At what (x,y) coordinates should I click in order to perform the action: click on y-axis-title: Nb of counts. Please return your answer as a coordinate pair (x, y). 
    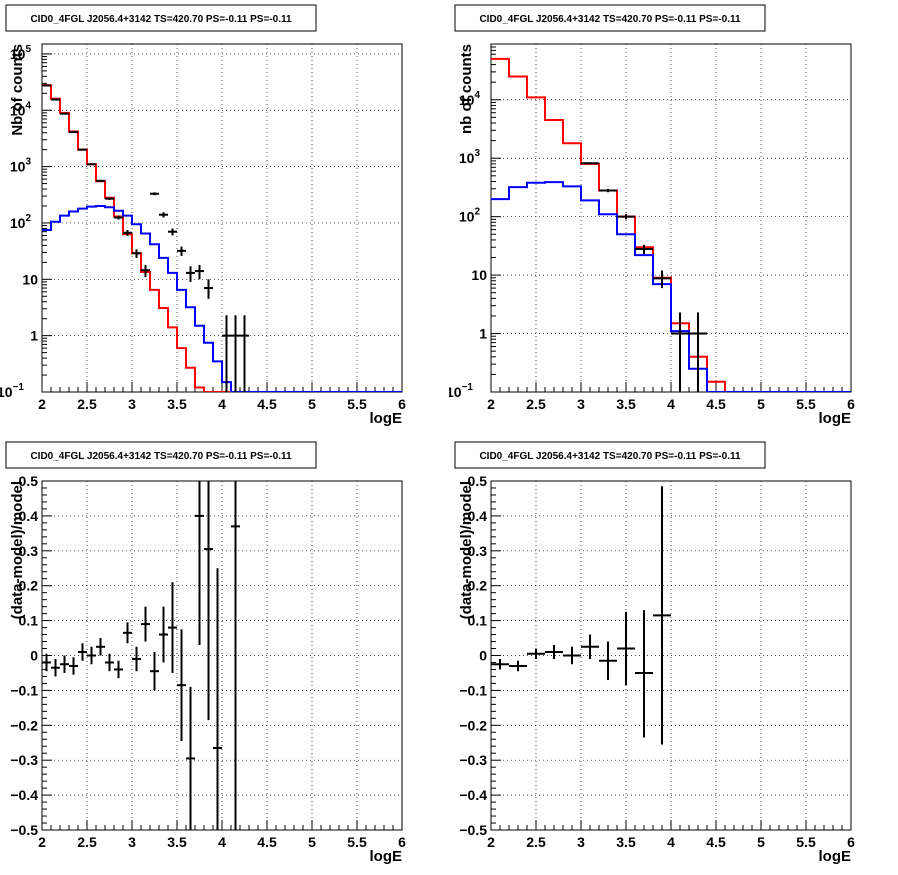
    Looking at the image, I should click on (17, 90).